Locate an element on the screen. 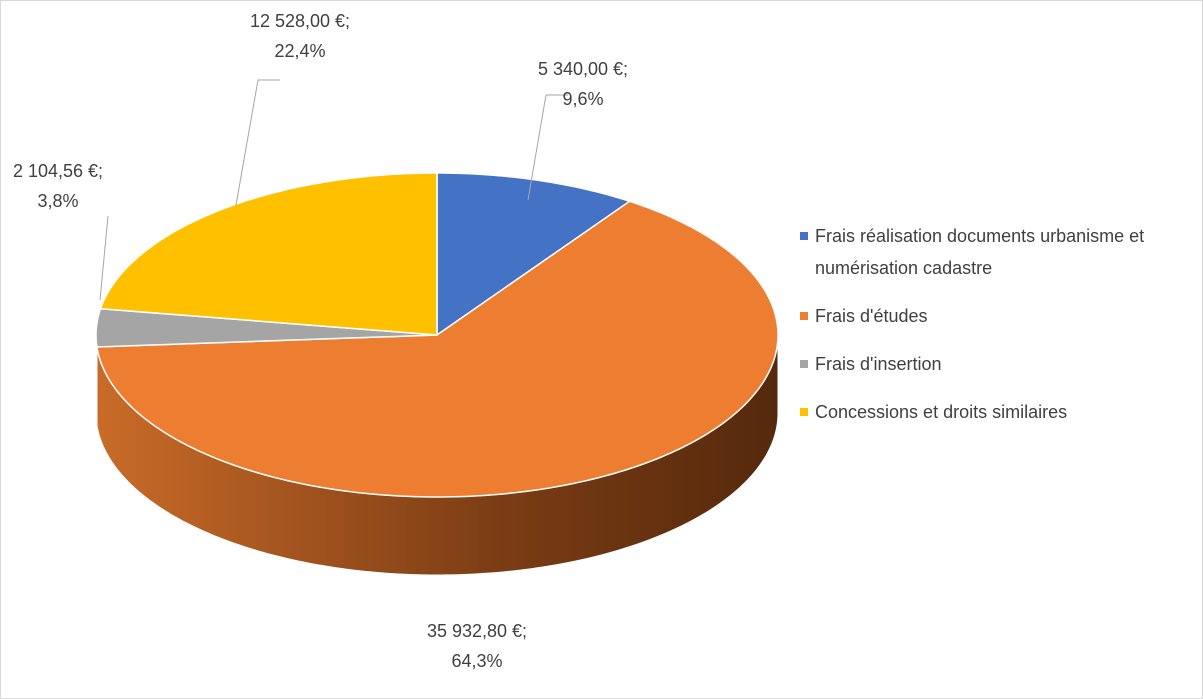  legend-item: Concessions et droits similaires is located at coordinates (1000, 412).